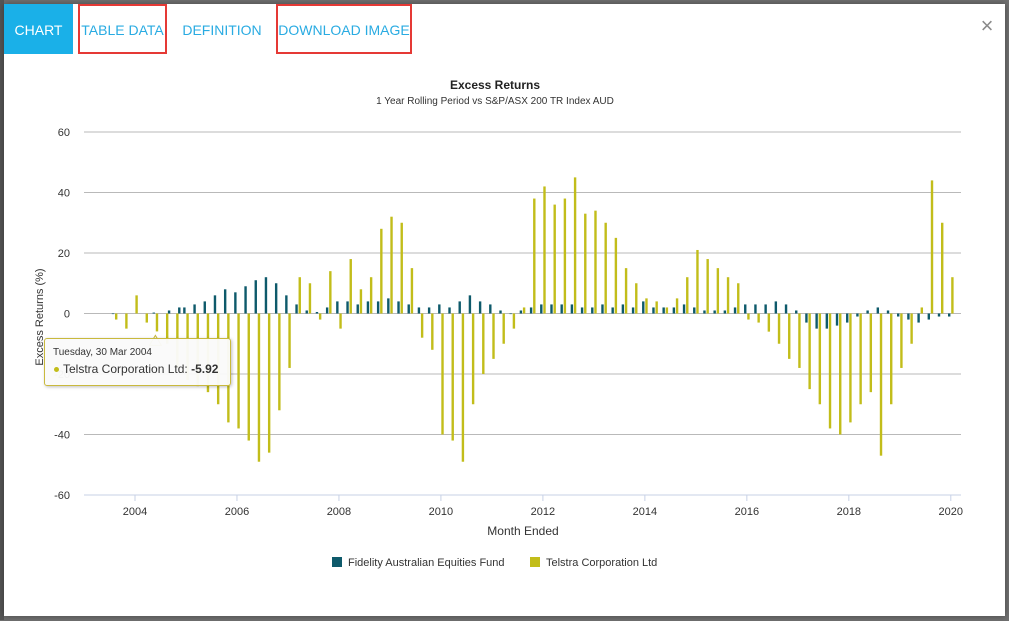 This screenshot has width=1009, height=621. What do you see at coordinates (535, 562) in the screenshot?
I see `legend-swatch-telstra` at bounding box center [535, 562].